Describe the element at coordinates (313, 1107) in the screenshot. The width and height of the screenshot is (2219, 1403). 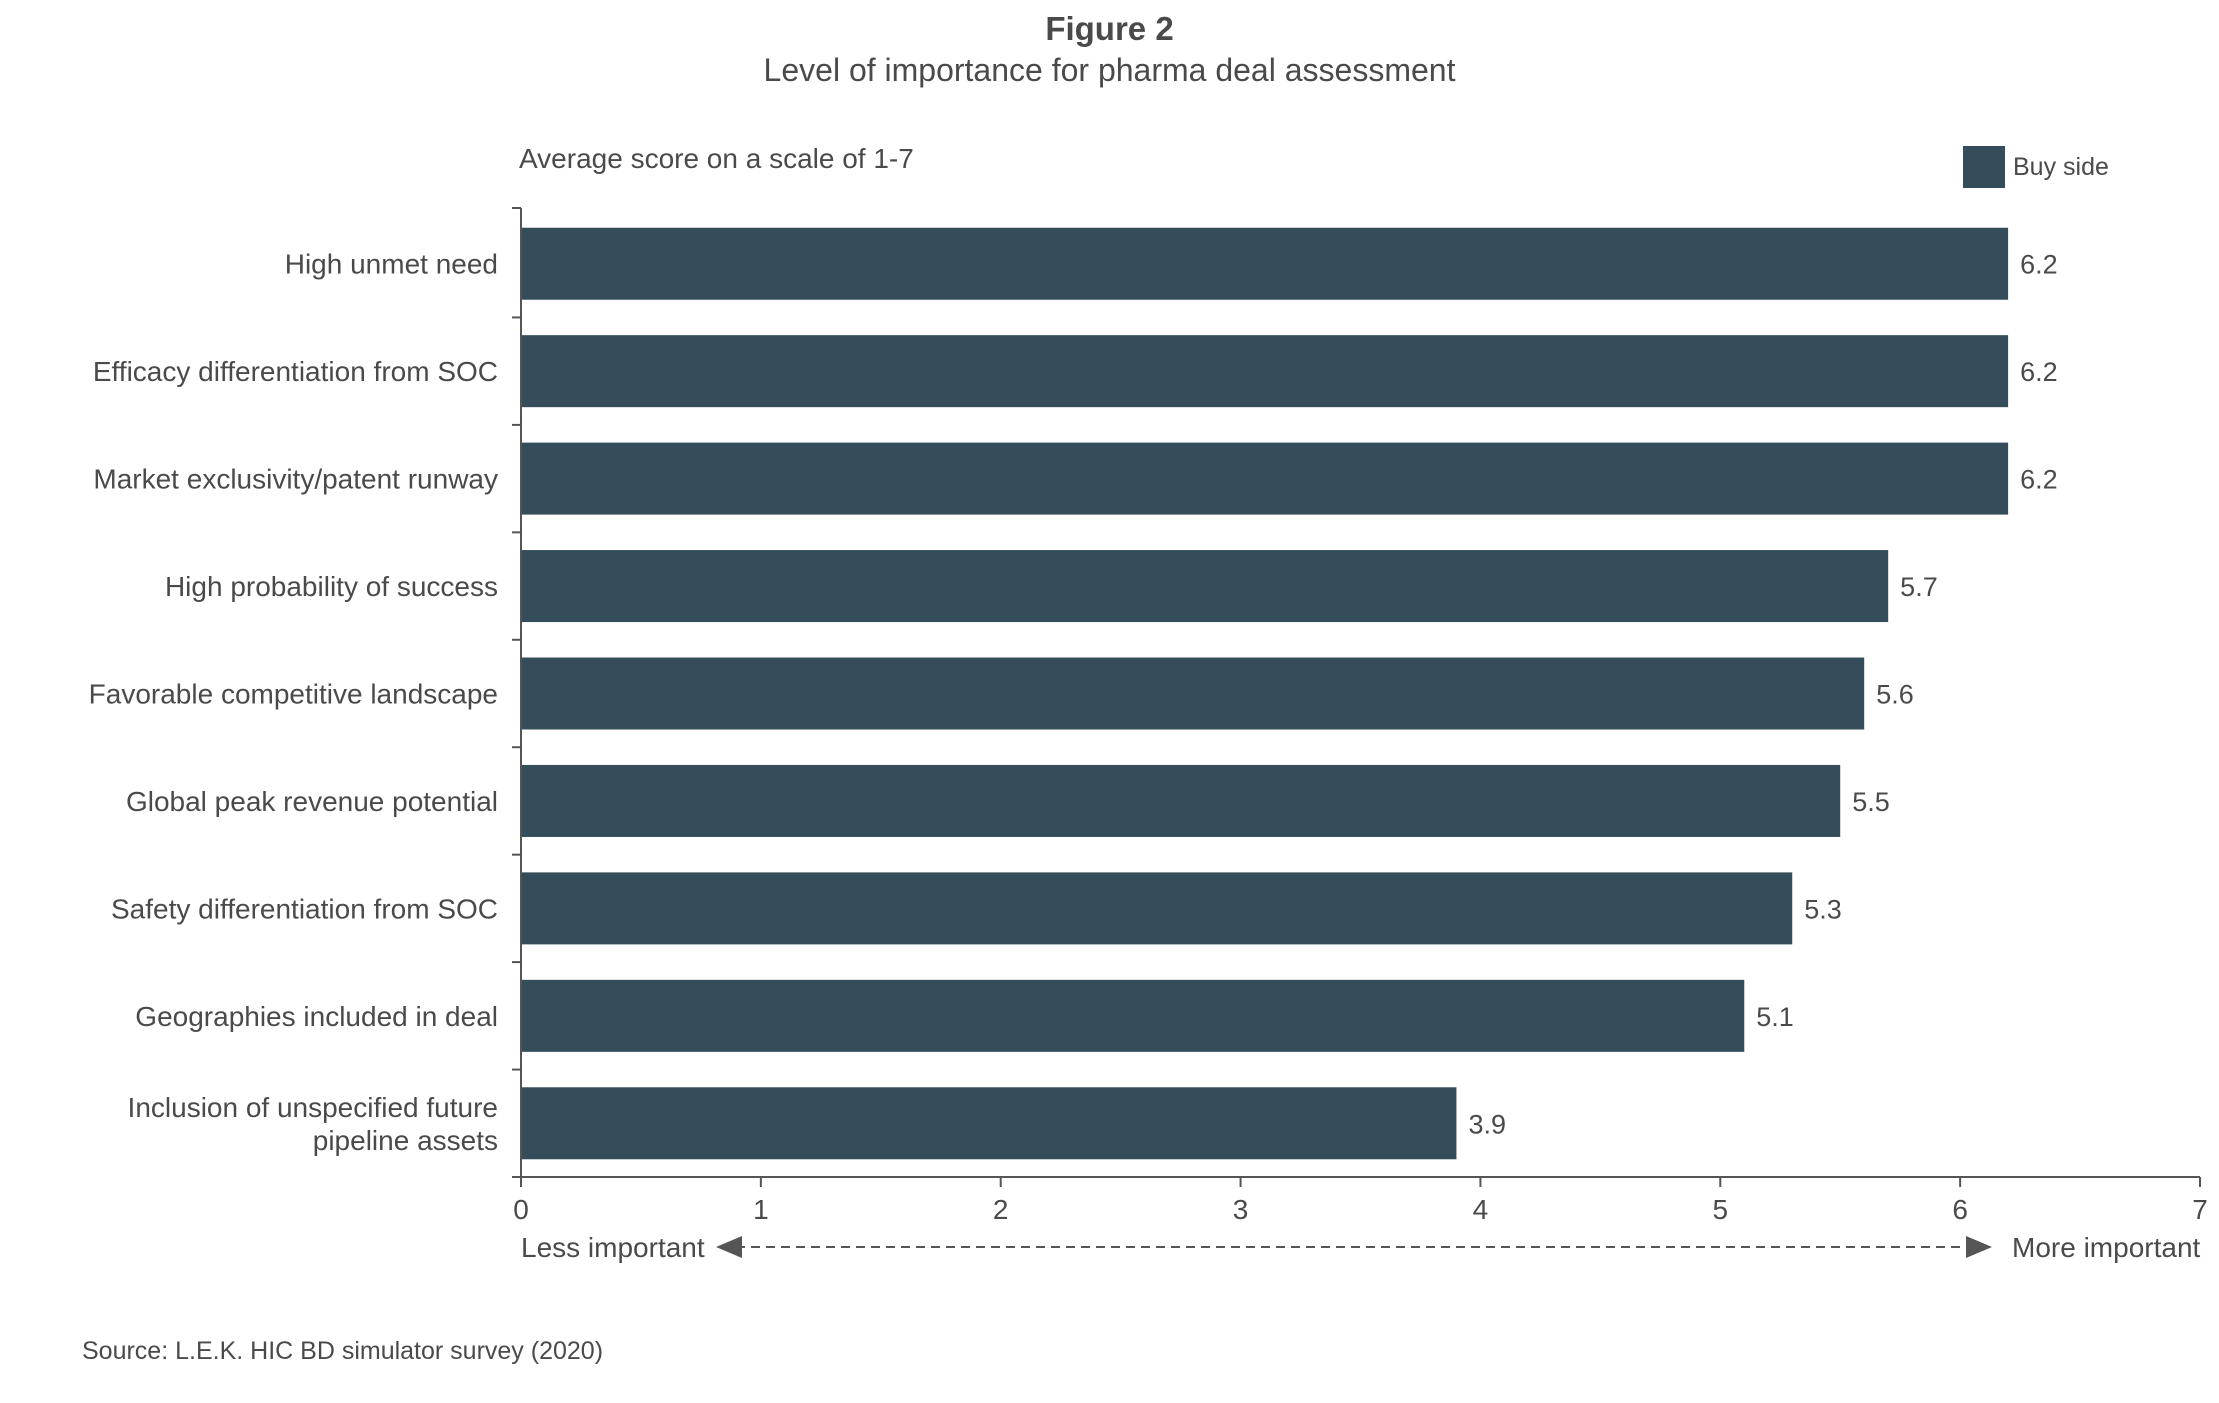
I see `category-label-9-line-1: Inclusion of unspecified future` at that location.